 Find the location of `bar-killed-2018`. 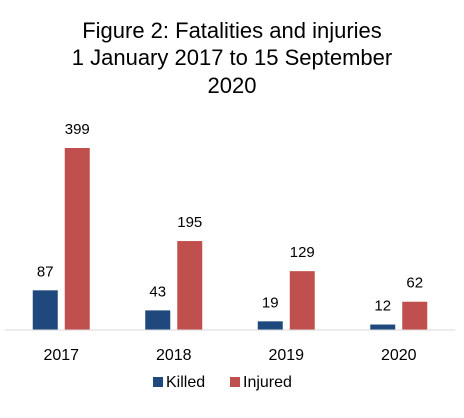

bar-killed-2018 is located at coordinates (158, 320).